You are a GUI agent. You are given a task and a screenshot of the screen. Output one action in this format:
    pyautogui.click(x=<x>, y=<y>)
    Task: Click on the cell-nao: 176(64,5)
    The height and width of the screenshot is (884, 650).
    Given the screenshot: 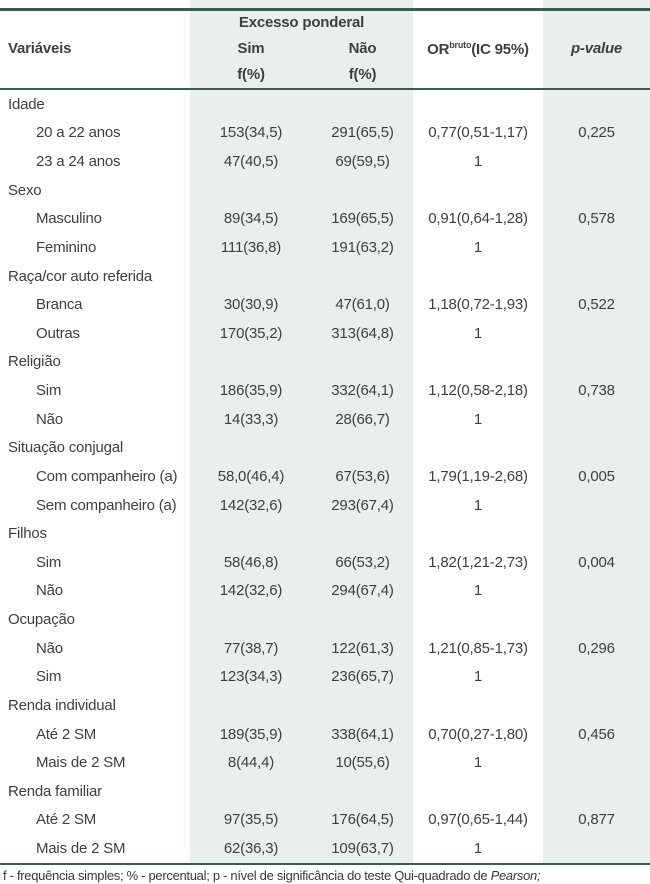 What is the action you would take?
    pyautogui.click(x=362, y=820)
    